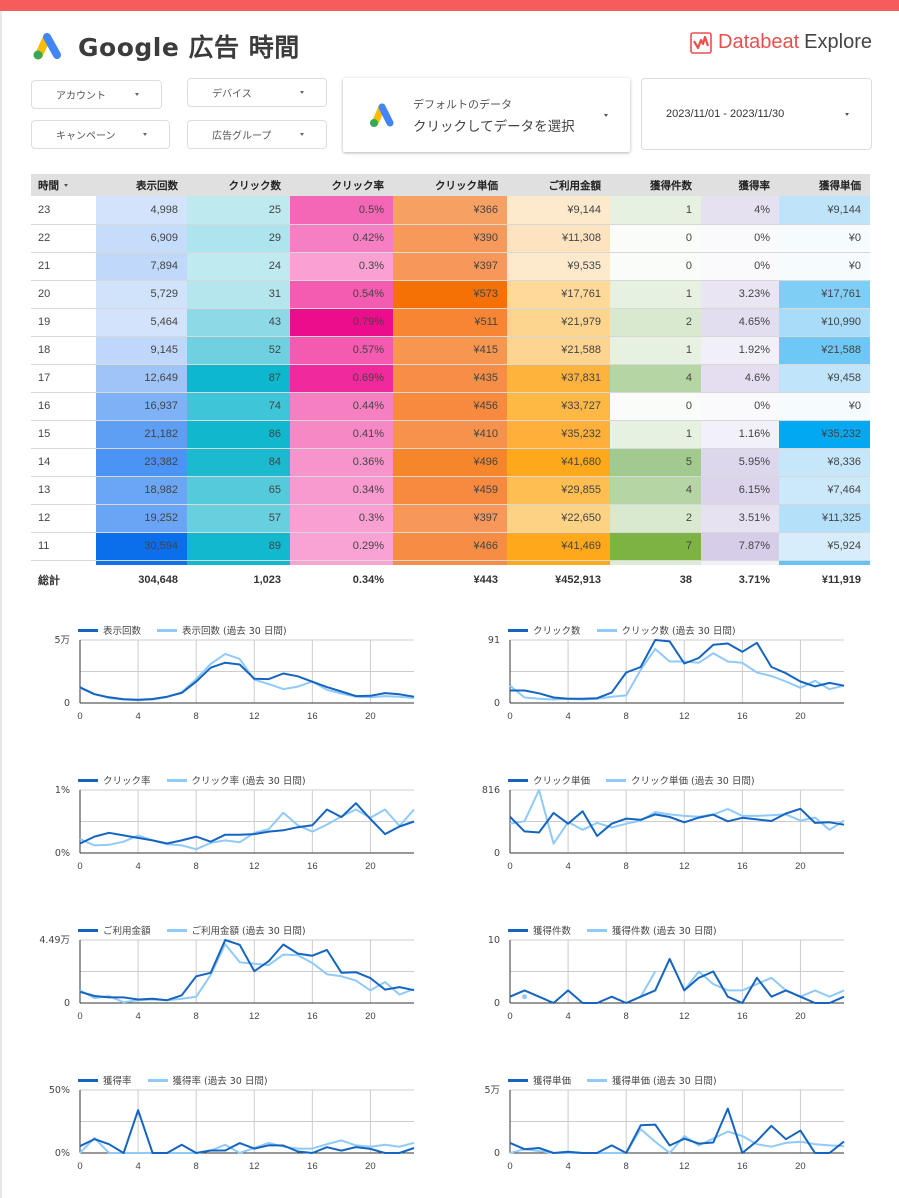 The height and width of the screenshot is (1198, 899). I want to click on y-tick-label: 10, so click(494, 940).